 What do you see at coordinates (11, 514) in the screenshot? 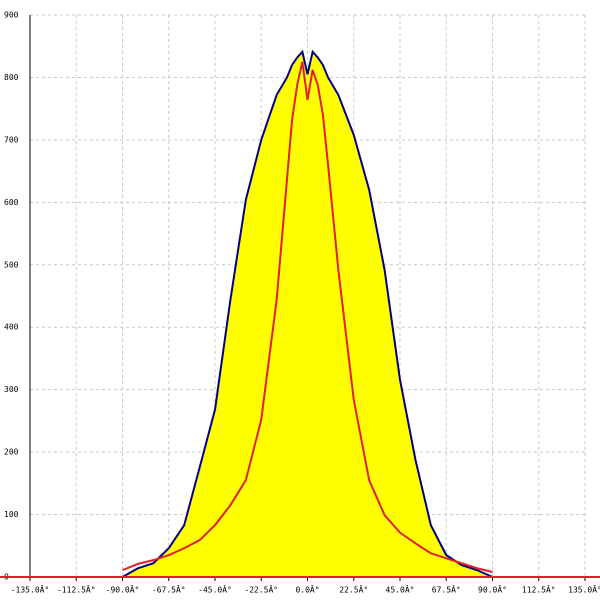
I see `y-tick-label: 100` at bounding box center [11, 514].